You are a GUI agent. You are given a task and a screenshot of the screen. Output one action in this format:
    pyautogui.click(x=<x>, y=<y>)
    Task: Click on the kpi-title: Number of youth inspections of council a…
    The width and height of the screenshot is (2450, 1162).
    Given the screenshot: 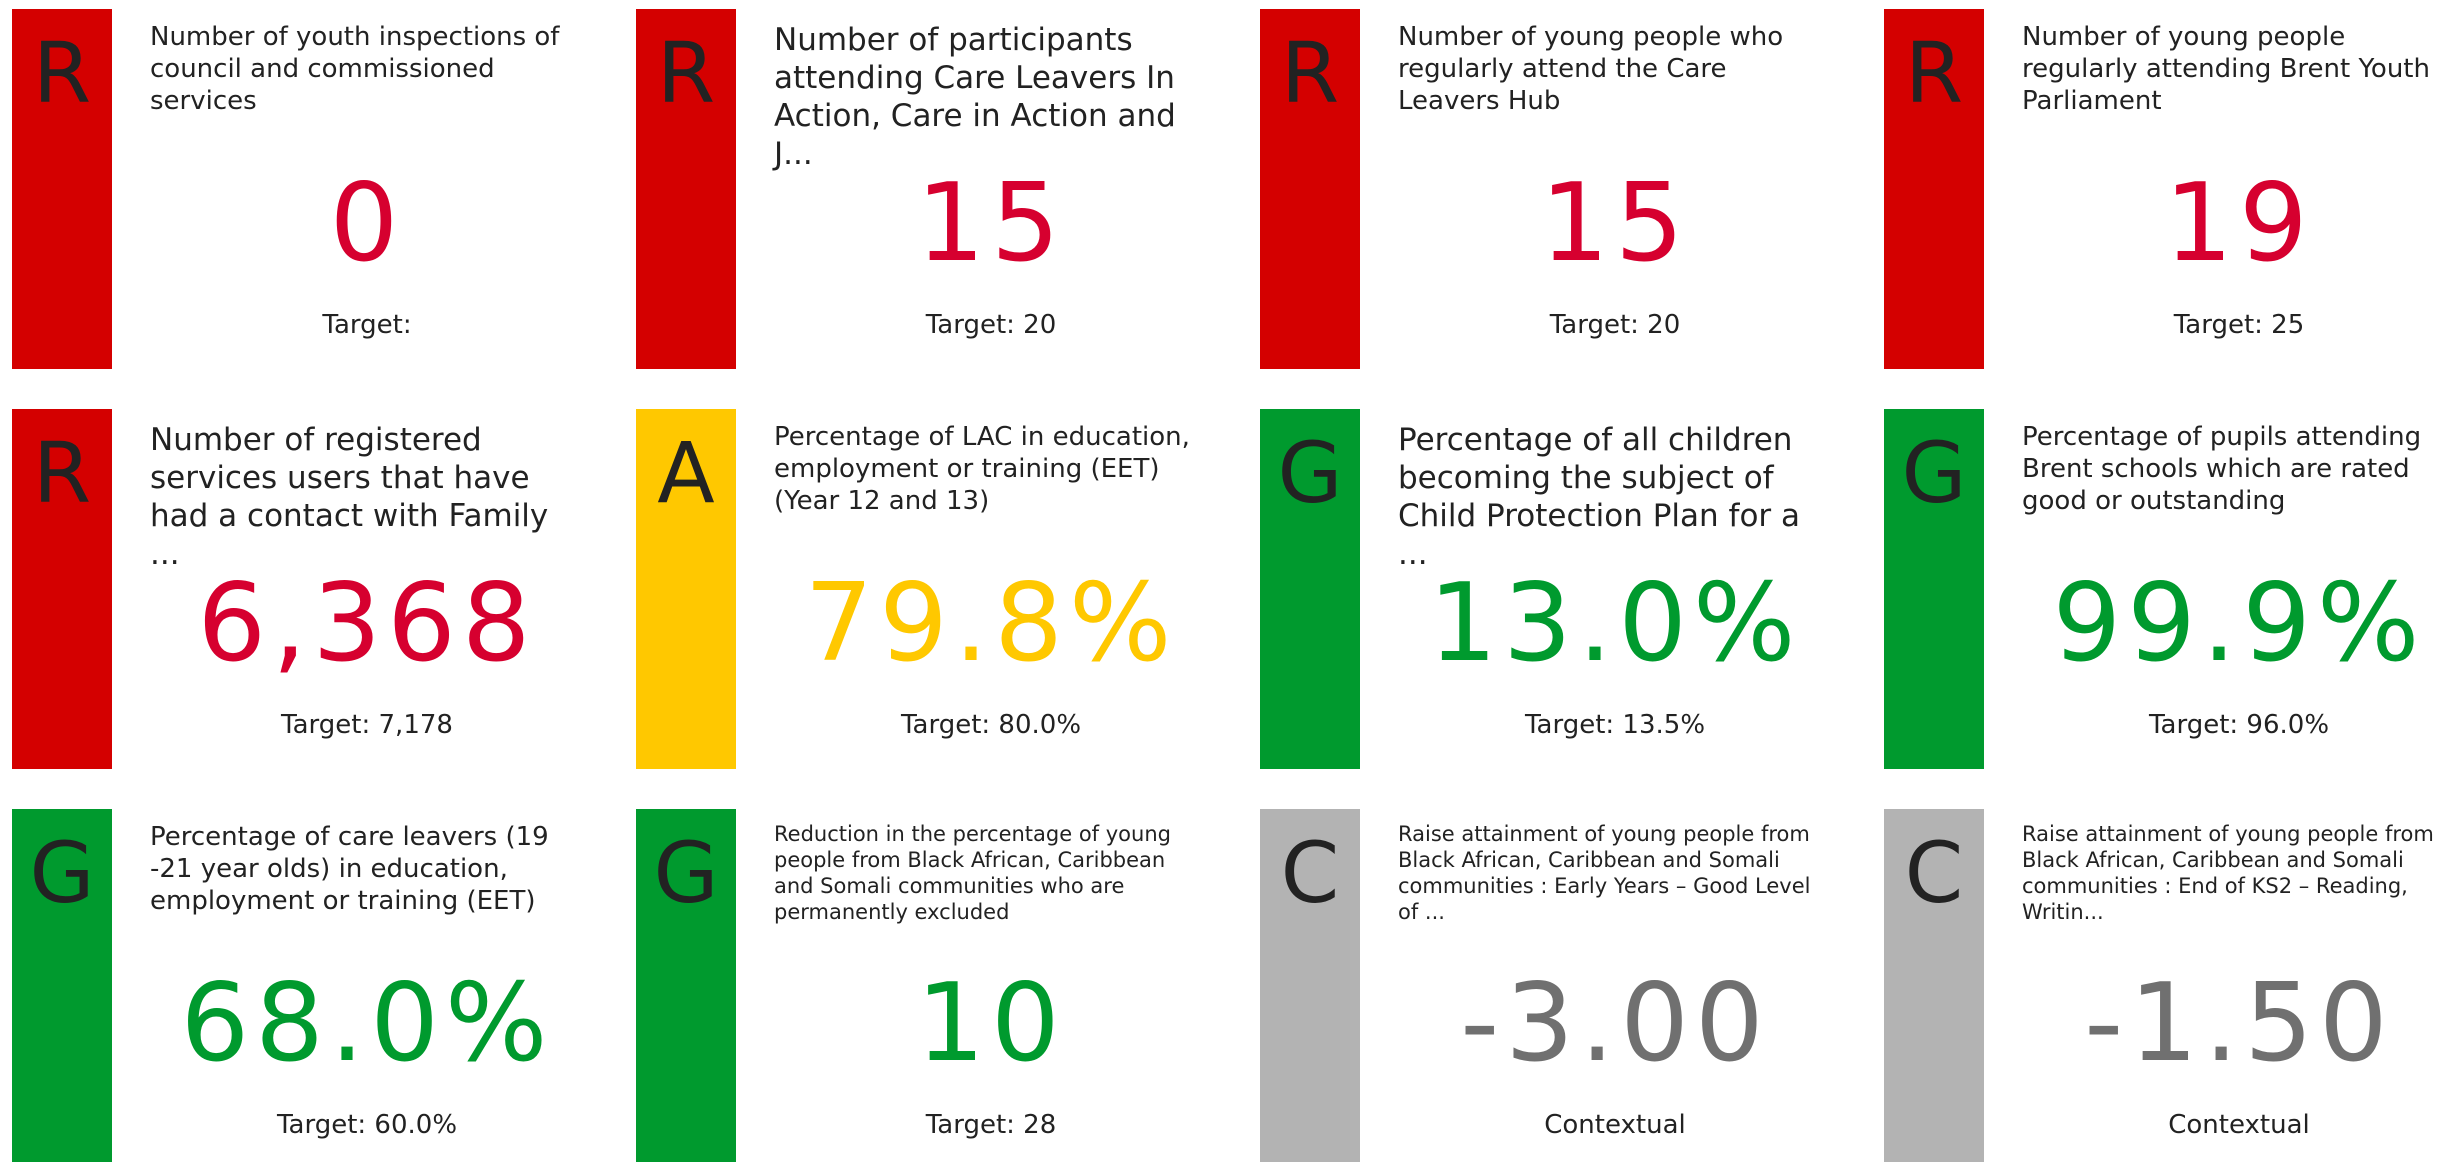 What is the action you would take?
    pyautogui.click(x=355, y=69)
    